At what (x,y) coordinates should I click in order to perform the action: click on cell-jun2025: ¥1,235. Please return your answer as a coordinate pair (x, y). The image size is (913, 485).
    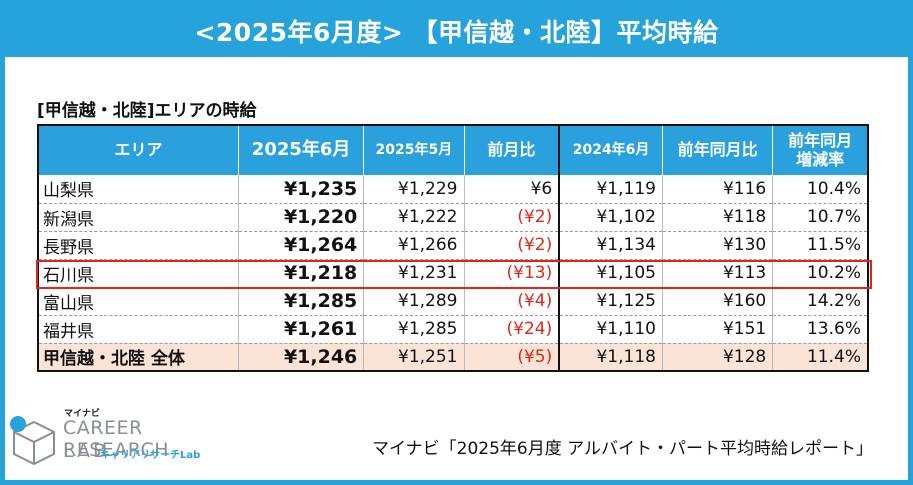
    Looking at the image, I should click on (301, 189).